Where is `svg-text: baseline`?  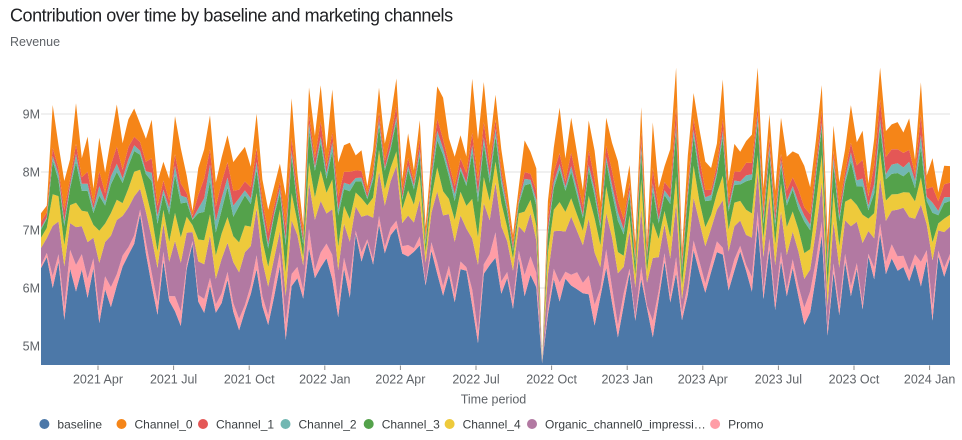 svg-text: baseline is located at coordinates (79, 425).